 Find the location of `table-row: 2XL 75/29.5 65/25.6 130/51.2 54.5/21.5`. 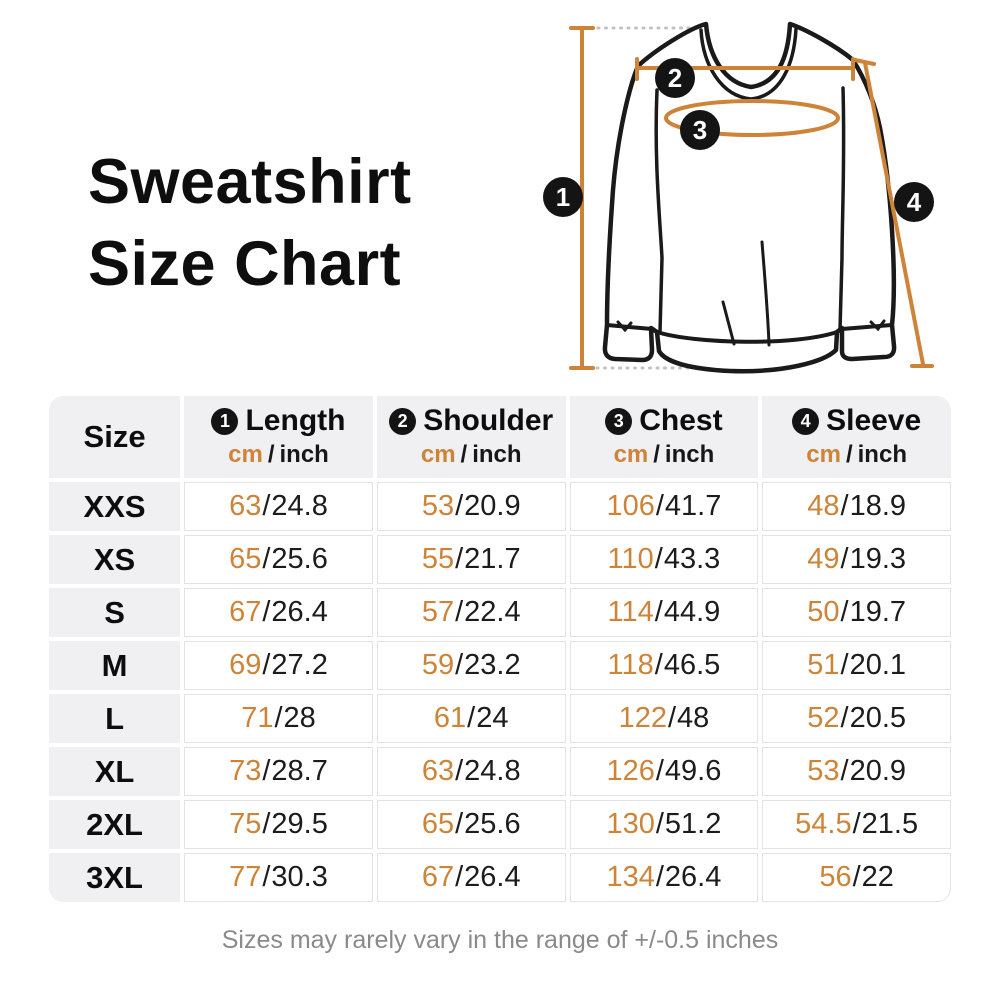

table-row: 2XL 75/29.5 65/25.6 130/51.2 54.5/21.5 is located at coordinates (500, 824).